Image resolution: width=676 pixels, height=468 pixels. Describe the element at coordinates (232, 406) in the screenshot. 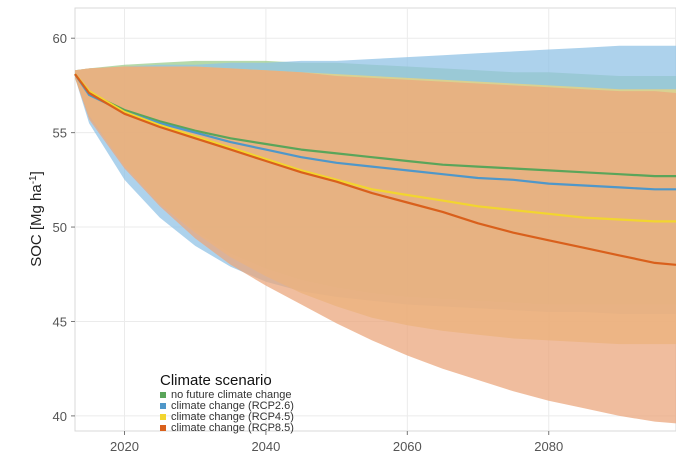

I see `legend-label-series-2: climate change (RCP2.6)` at that location.